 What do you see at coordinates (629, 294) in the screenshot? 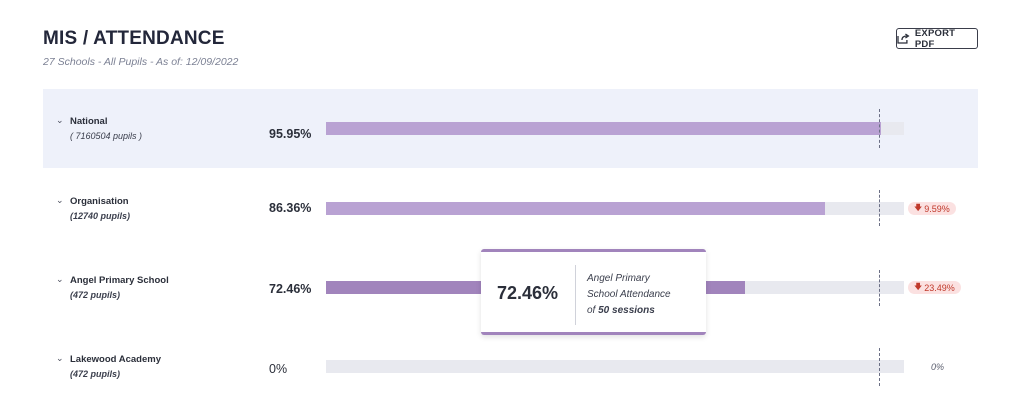
I see `tooltip-line-2: School Attendance` at bounding box center [629, 294].